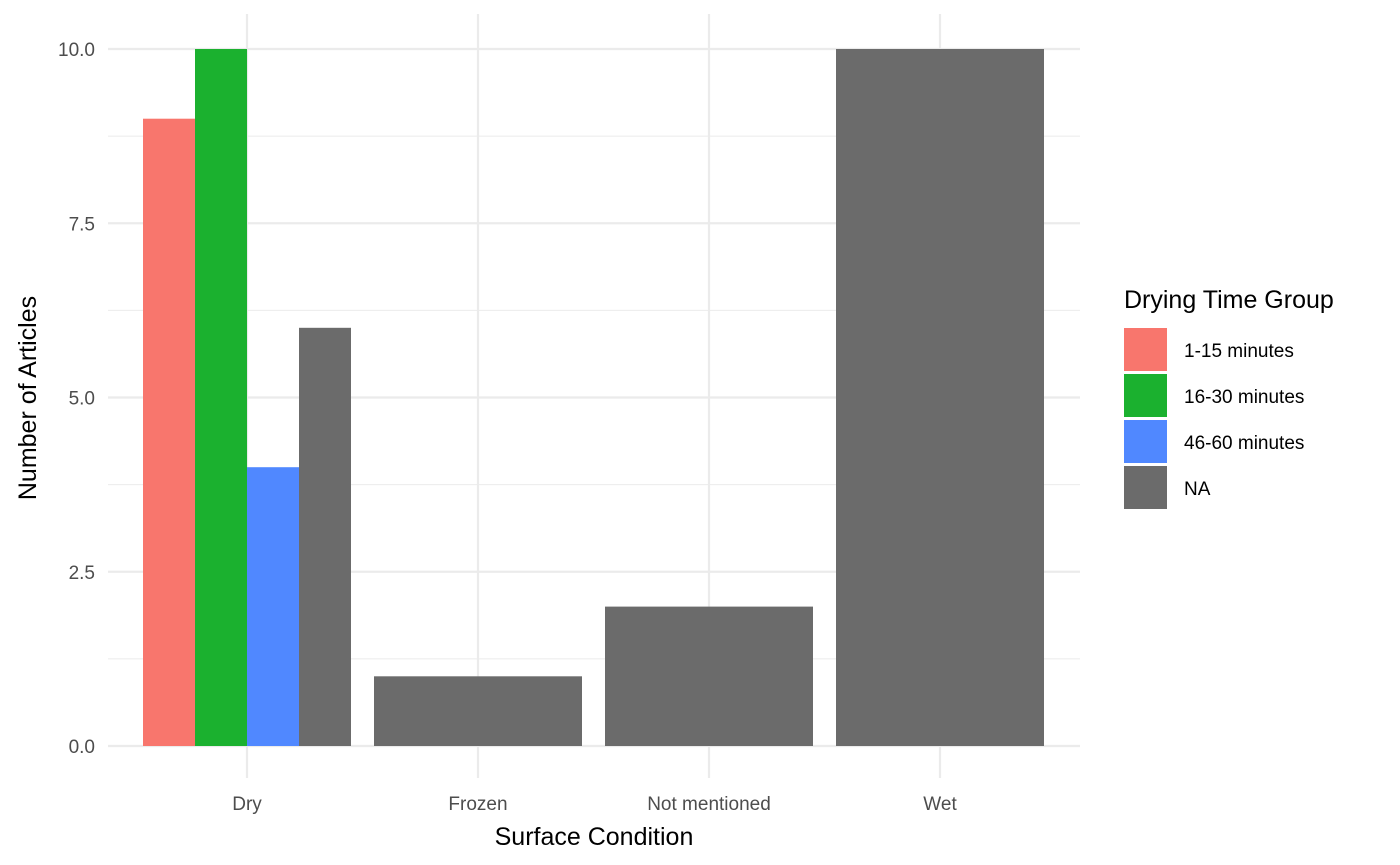  What do you see at coordinates (1145, 487) in the screenshot?
I see `legend-key-na` at bounding box center [1145, 487].